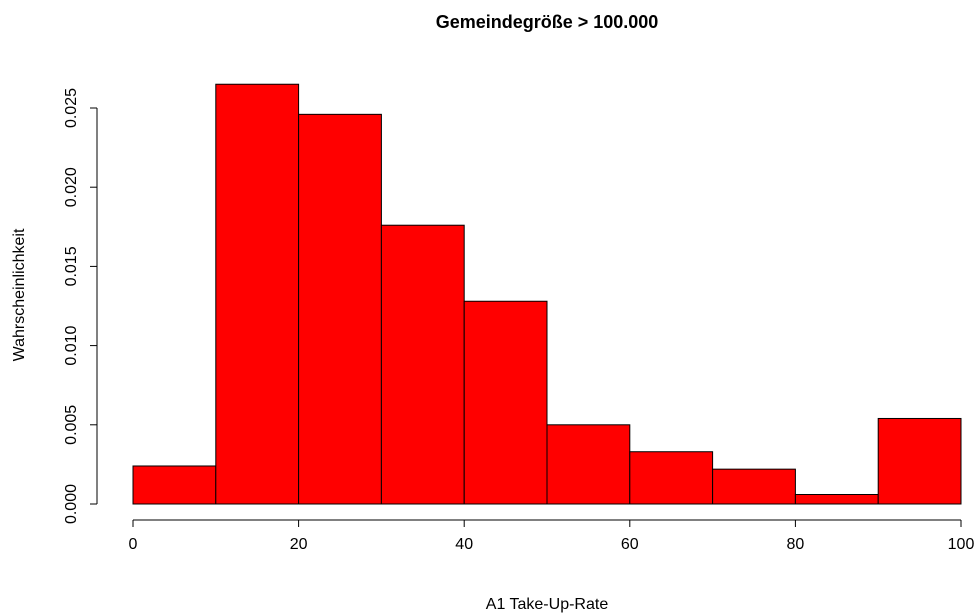  I want to click on x-tick-label: 80, so click(796, 544).